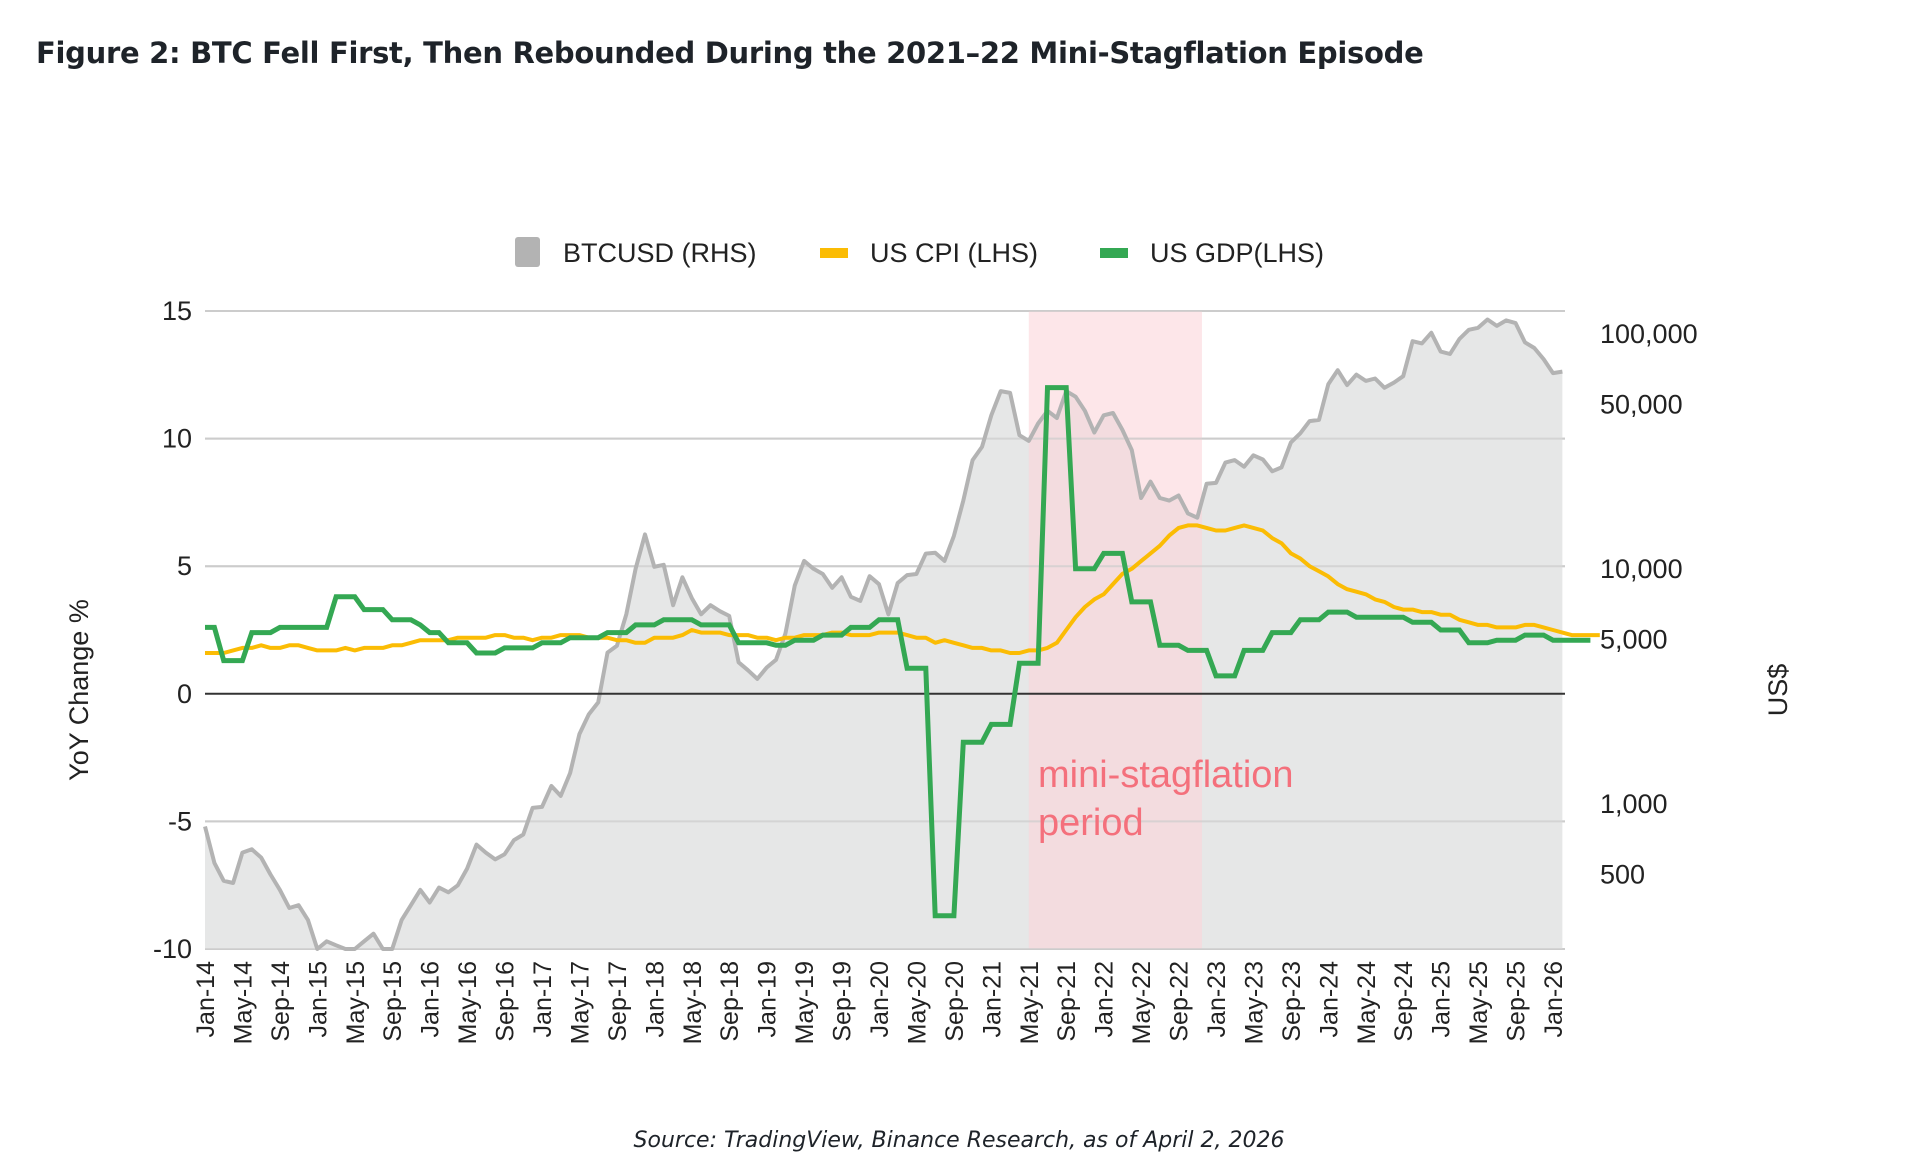 The height and width of the screenshot is (1166, 1918). What do you see at coordinates (768, 999) in the screenshot?
I see `x-tick-label: Jan-19` at bounding box center [768, 999].